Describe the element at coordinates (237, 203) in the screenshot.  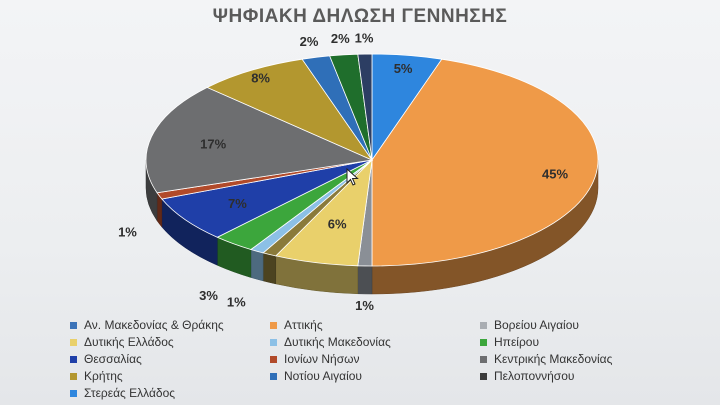
I see `data-label-7: 7%` at that location.